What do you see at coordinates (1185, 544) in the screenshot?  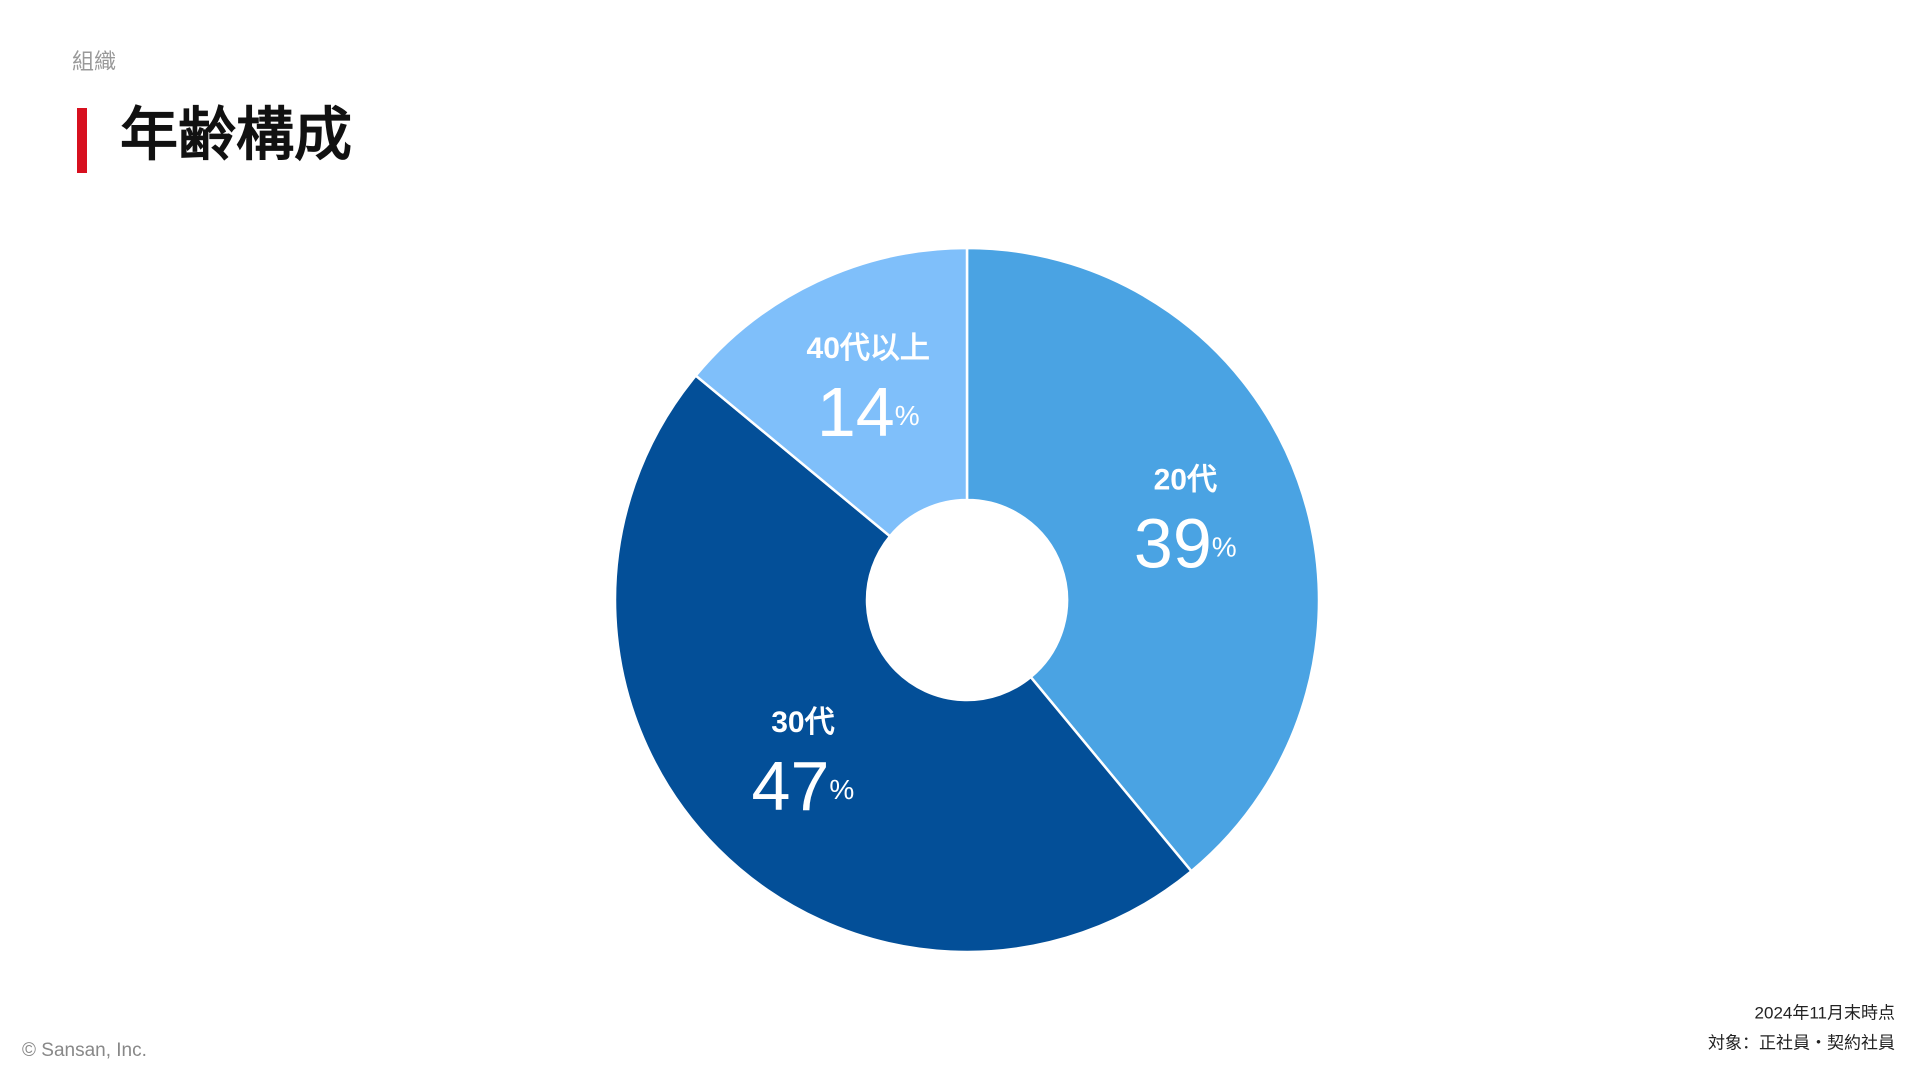 I see `slice-value-label: 39%` at bounding box center [1185, 544].